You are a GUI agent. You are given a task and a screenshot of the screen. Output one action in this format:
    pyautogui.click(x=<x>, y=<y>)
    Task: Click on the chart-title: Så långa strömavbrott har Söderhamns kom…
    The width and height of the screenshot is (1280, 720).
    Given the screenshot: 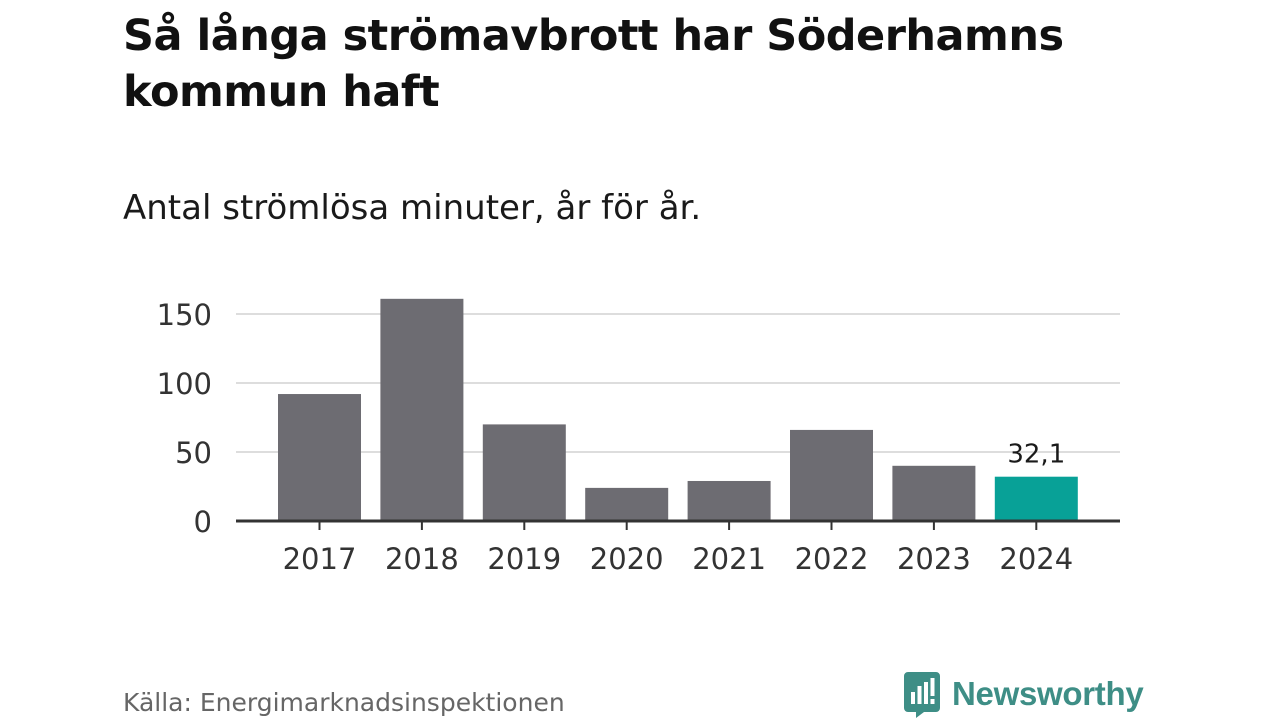 What is the action you would take?
    pyautogui.click(x=593, y=64)
    